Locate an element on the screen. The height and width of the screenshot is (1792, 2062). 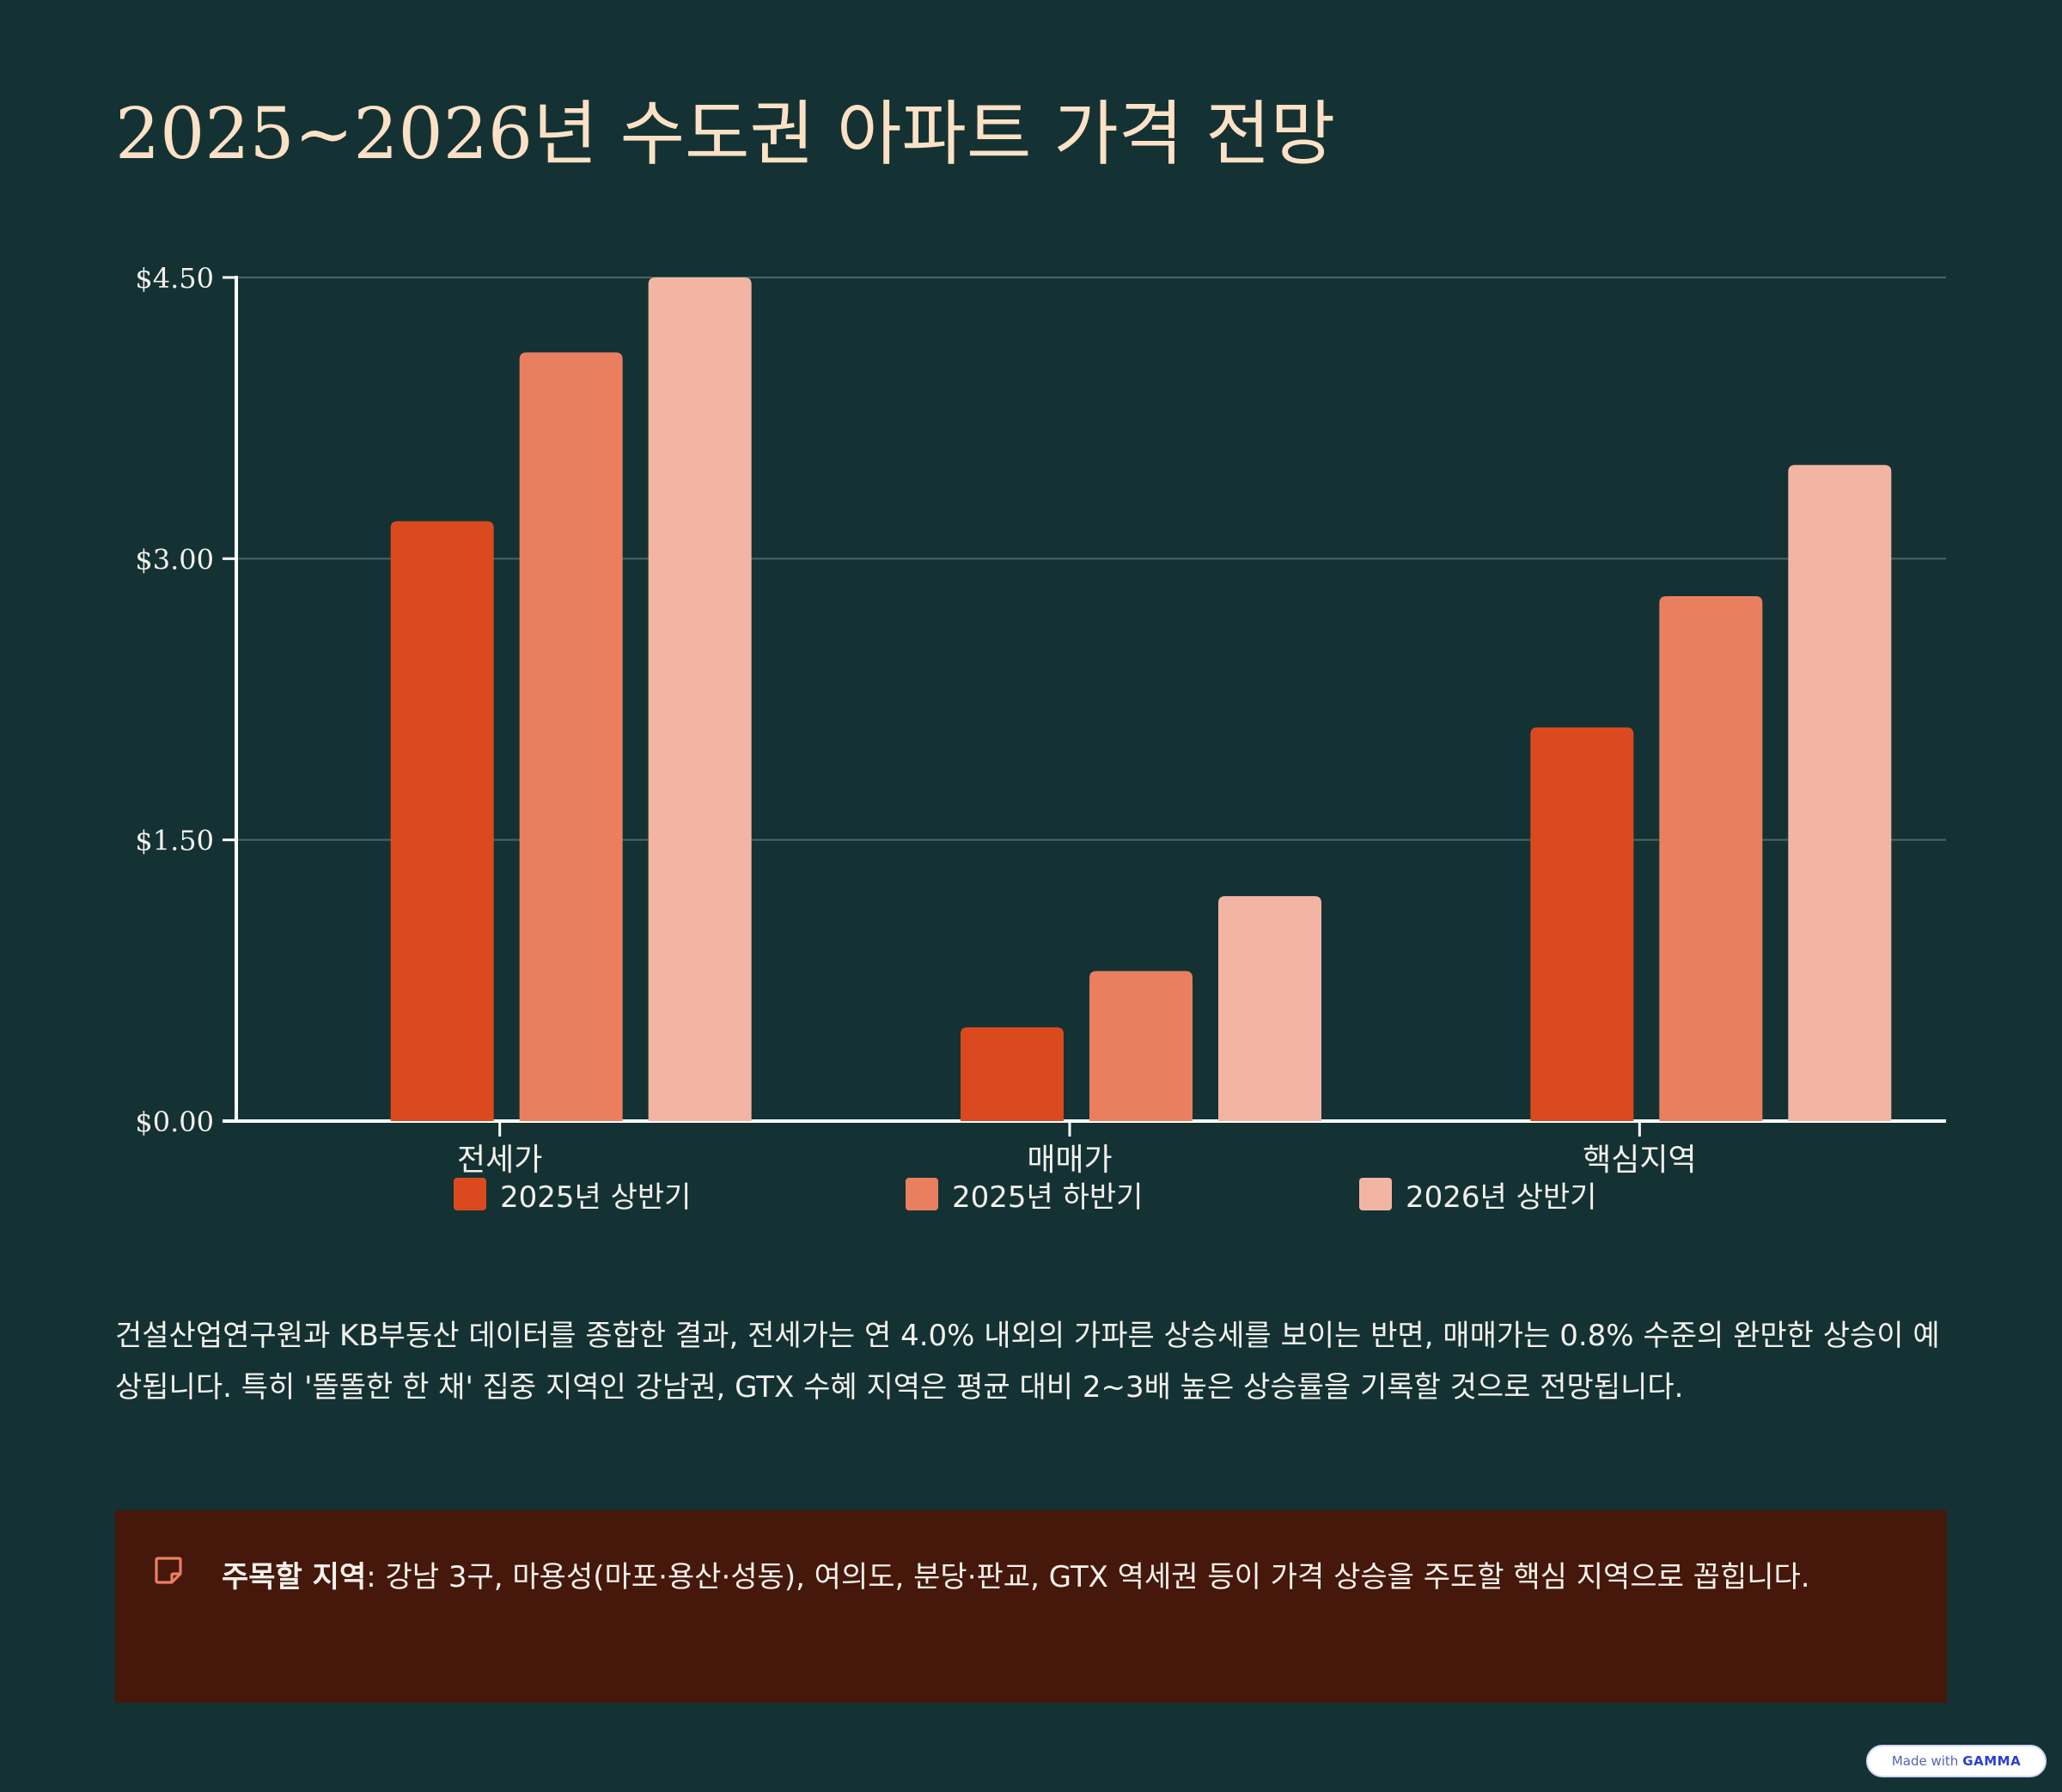
y-tick-label: $3.00 is located at coordinates (174, 559).